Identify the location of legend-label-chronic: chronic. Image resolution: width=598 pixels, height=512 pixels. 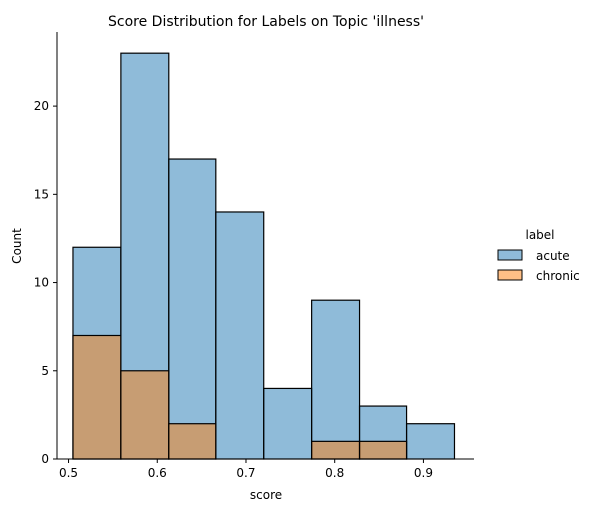
(558, 276).